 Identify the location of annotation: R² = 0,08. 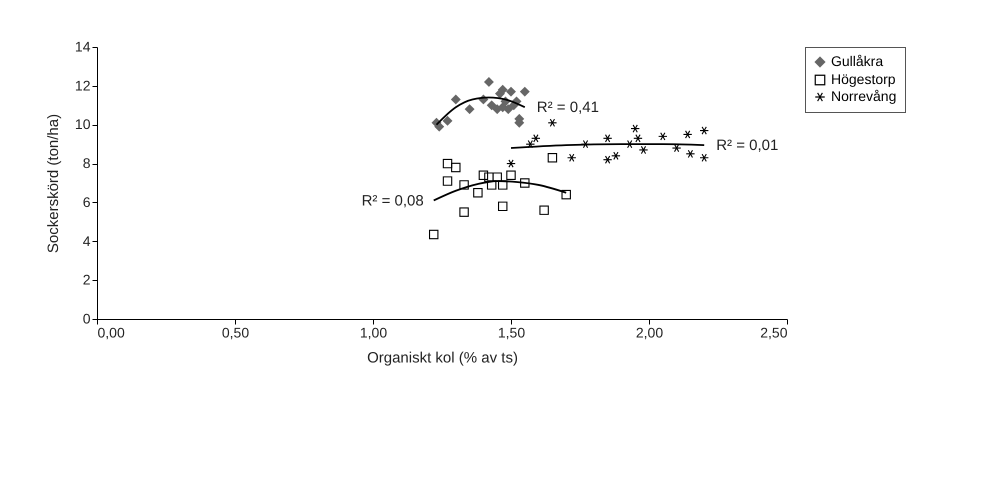
(393, 201).